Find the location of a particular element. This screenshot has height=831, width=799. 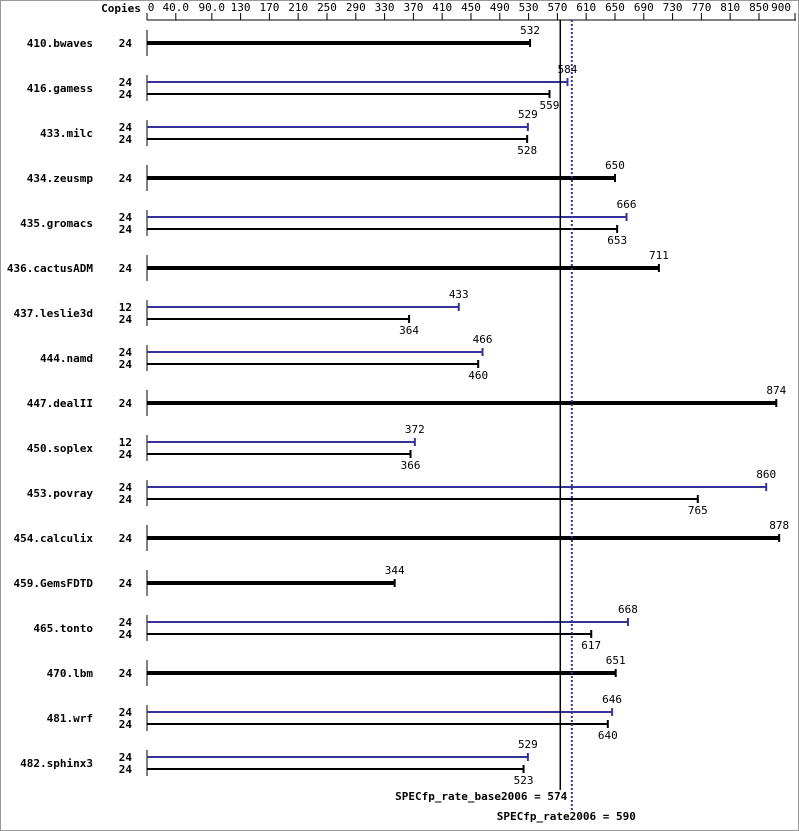

value-label: 640 is located at coordinates (608, 735).